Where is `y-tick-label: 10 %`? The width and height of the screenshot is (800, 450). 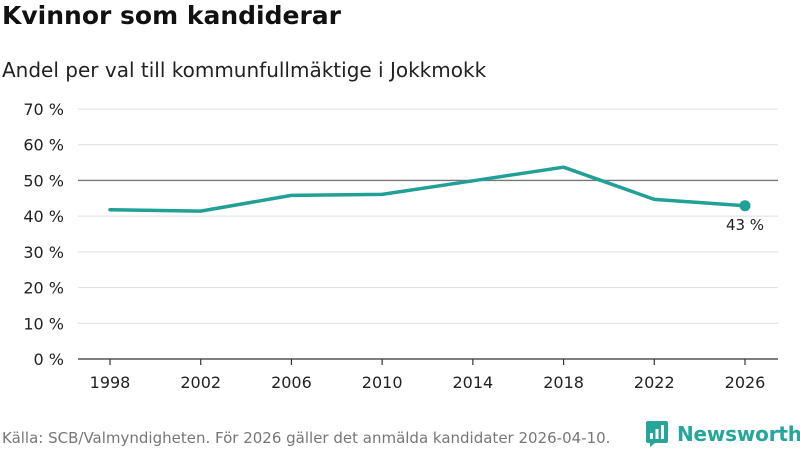 y-tick-label: 10 % is located at coordinates (43, 323).